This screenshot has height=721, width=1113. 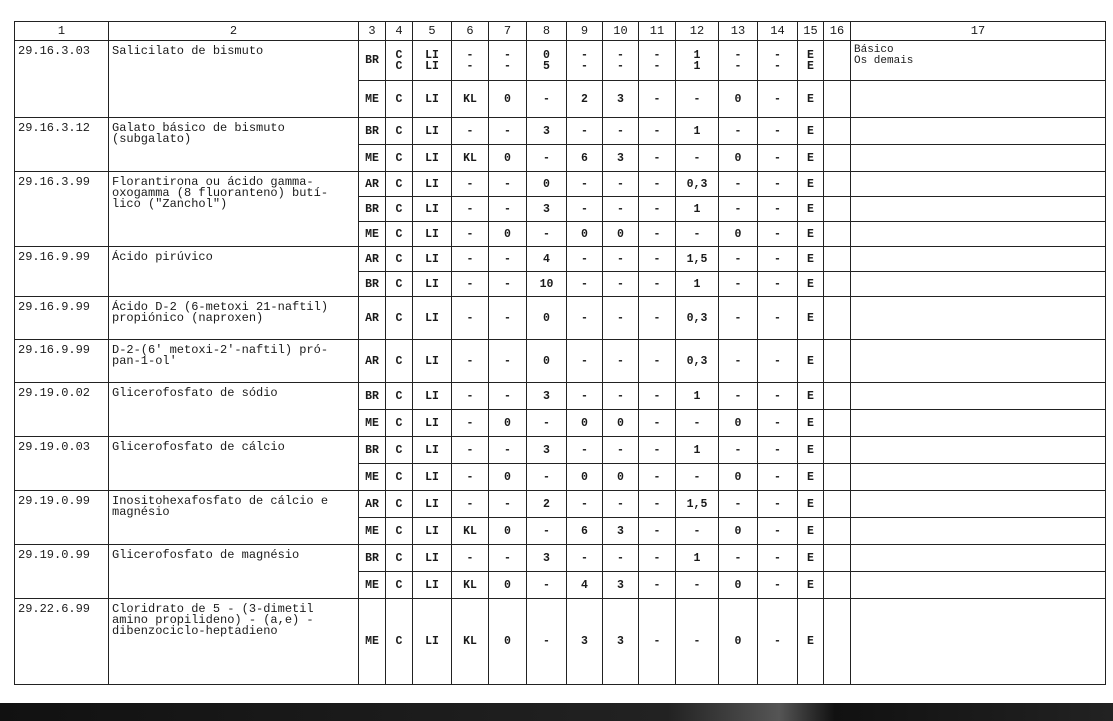 What do you see at coordinates (61, 271) in the screenshot?
I see `classification-code: 29.16.9.99` at bounding box center [61, 271].